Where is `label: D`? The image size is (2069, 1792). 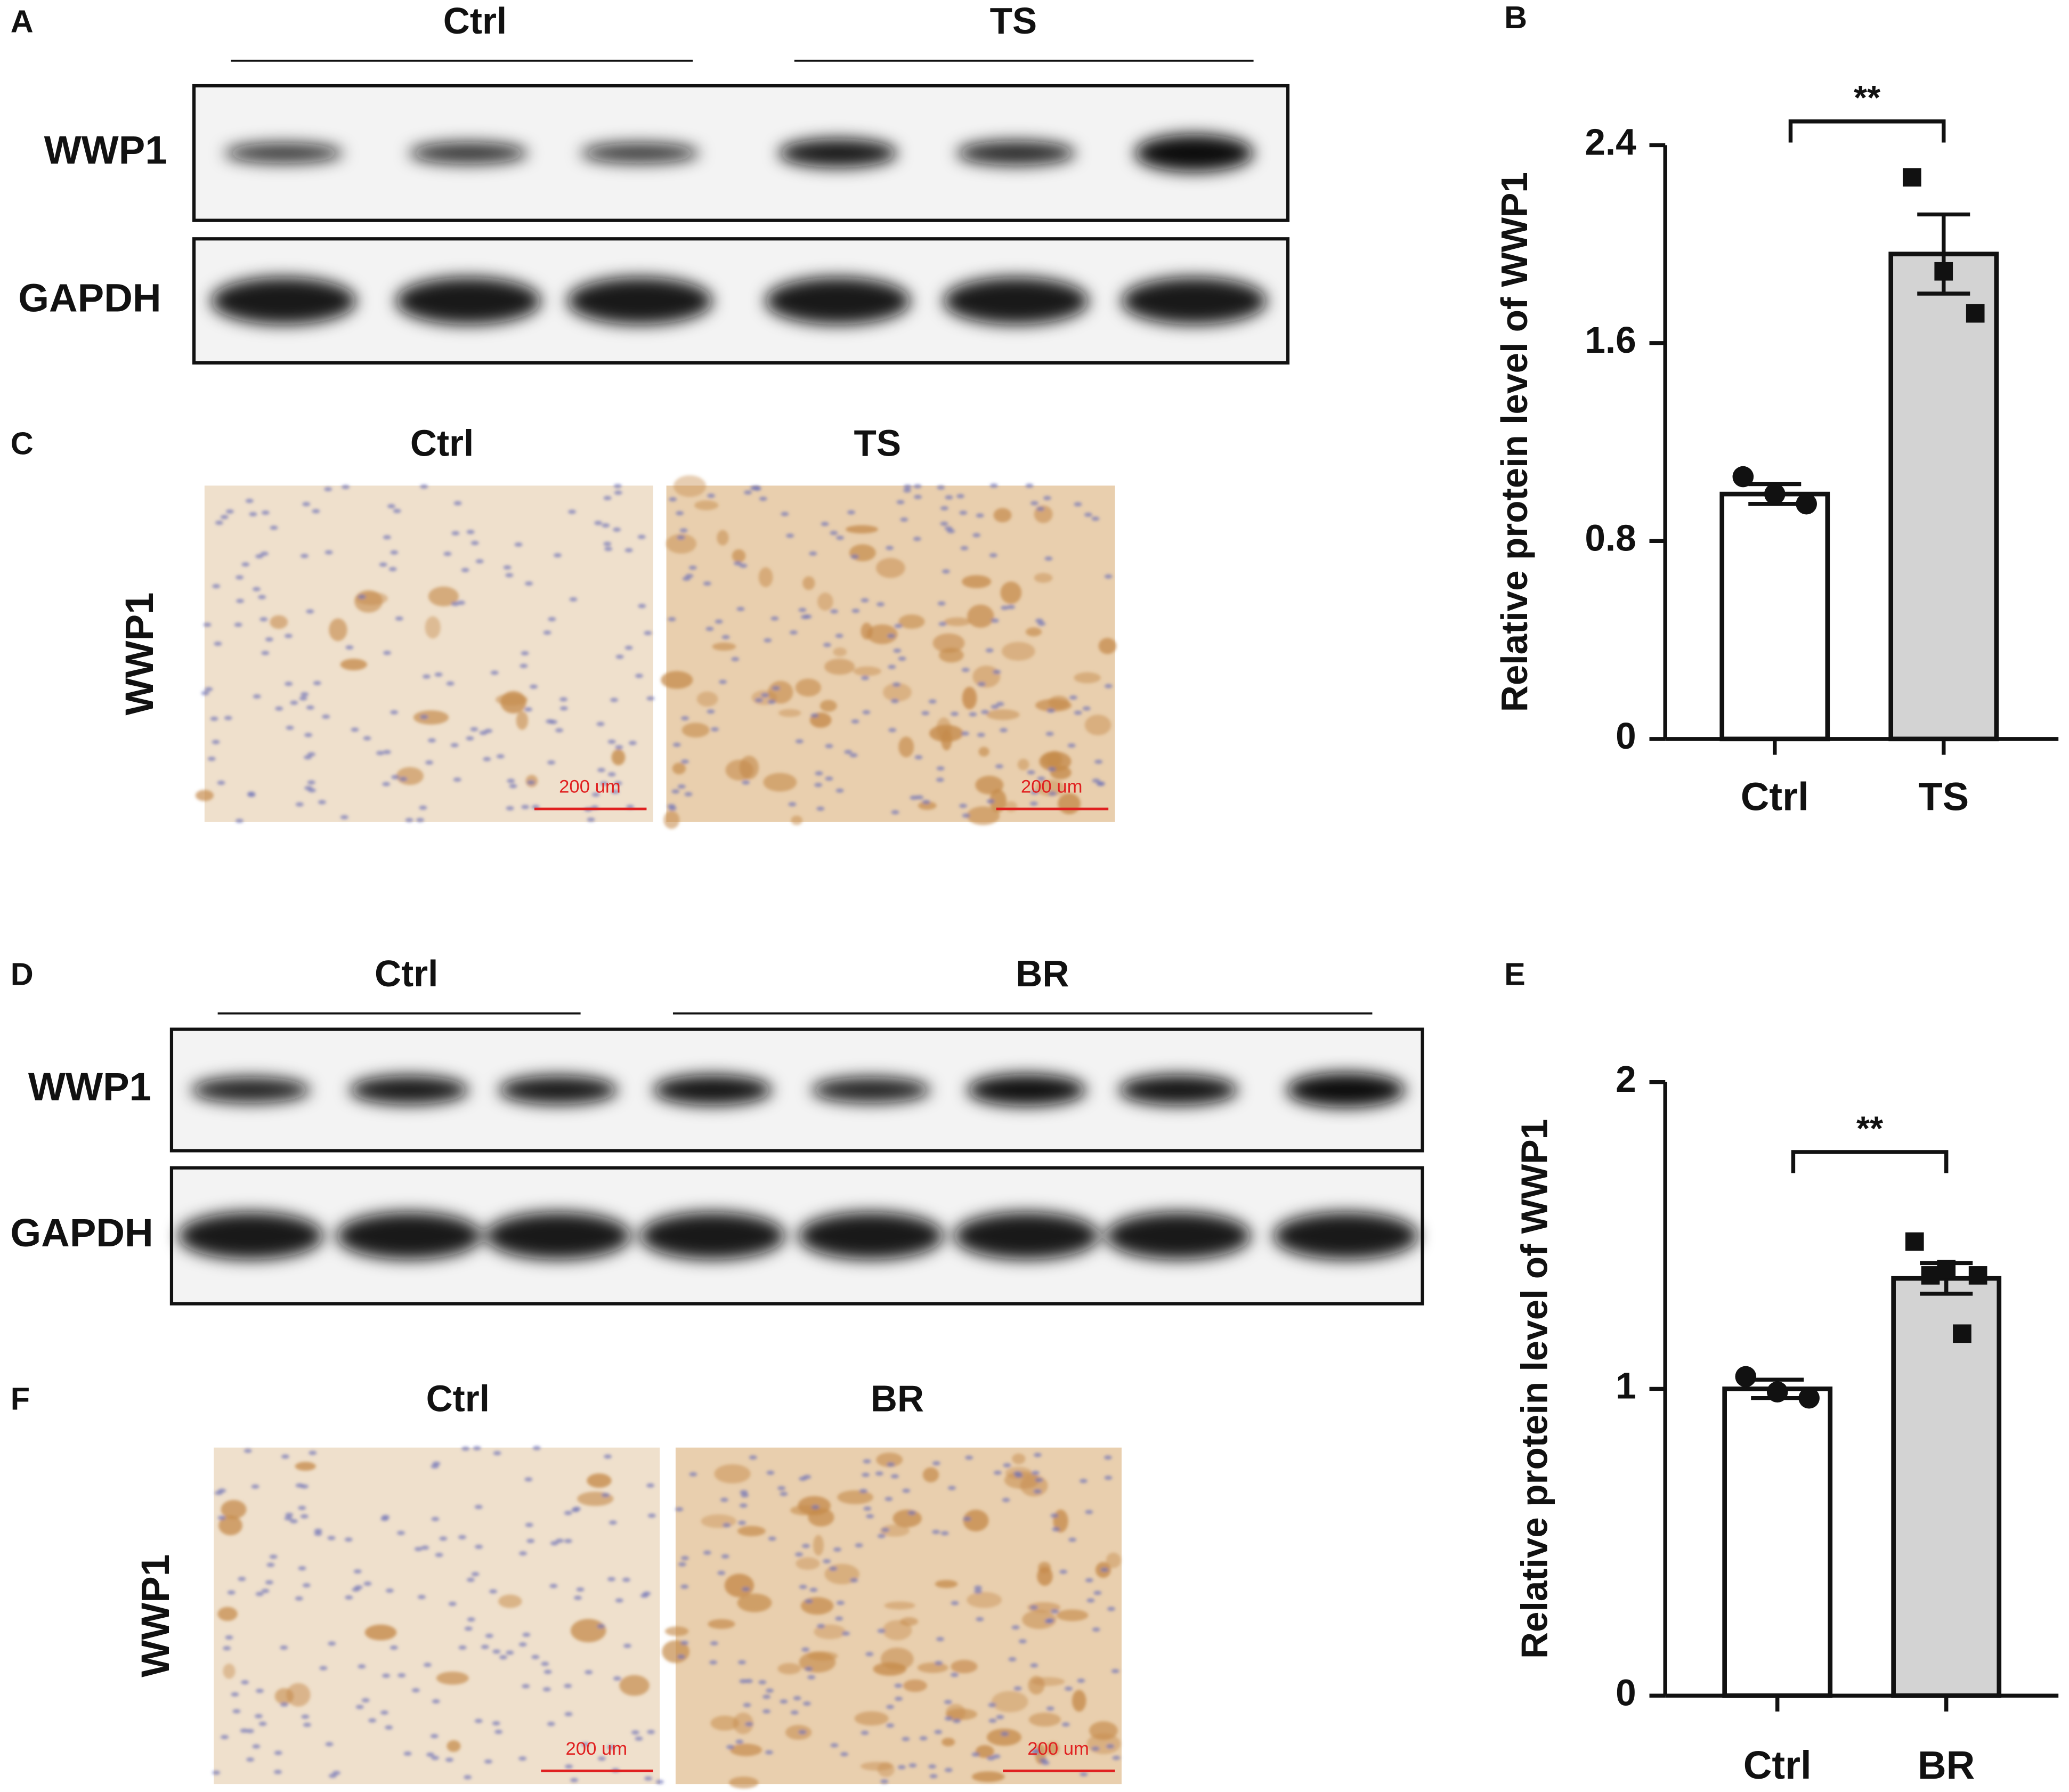 label: D is located at coordinates (22, 974).